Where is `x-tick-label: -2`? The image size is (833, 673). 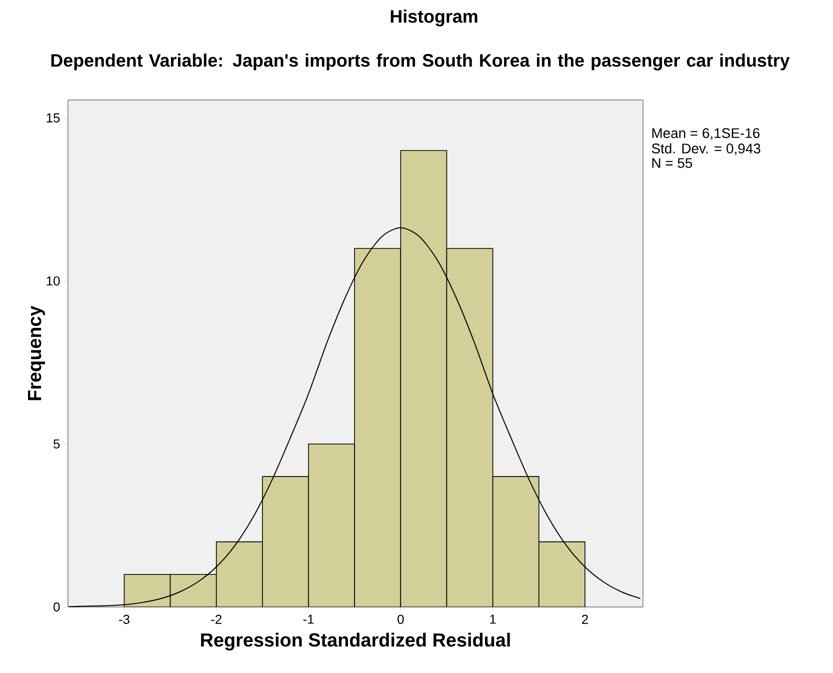 x-tick-label: -2 is located at coordinates (216, 619).